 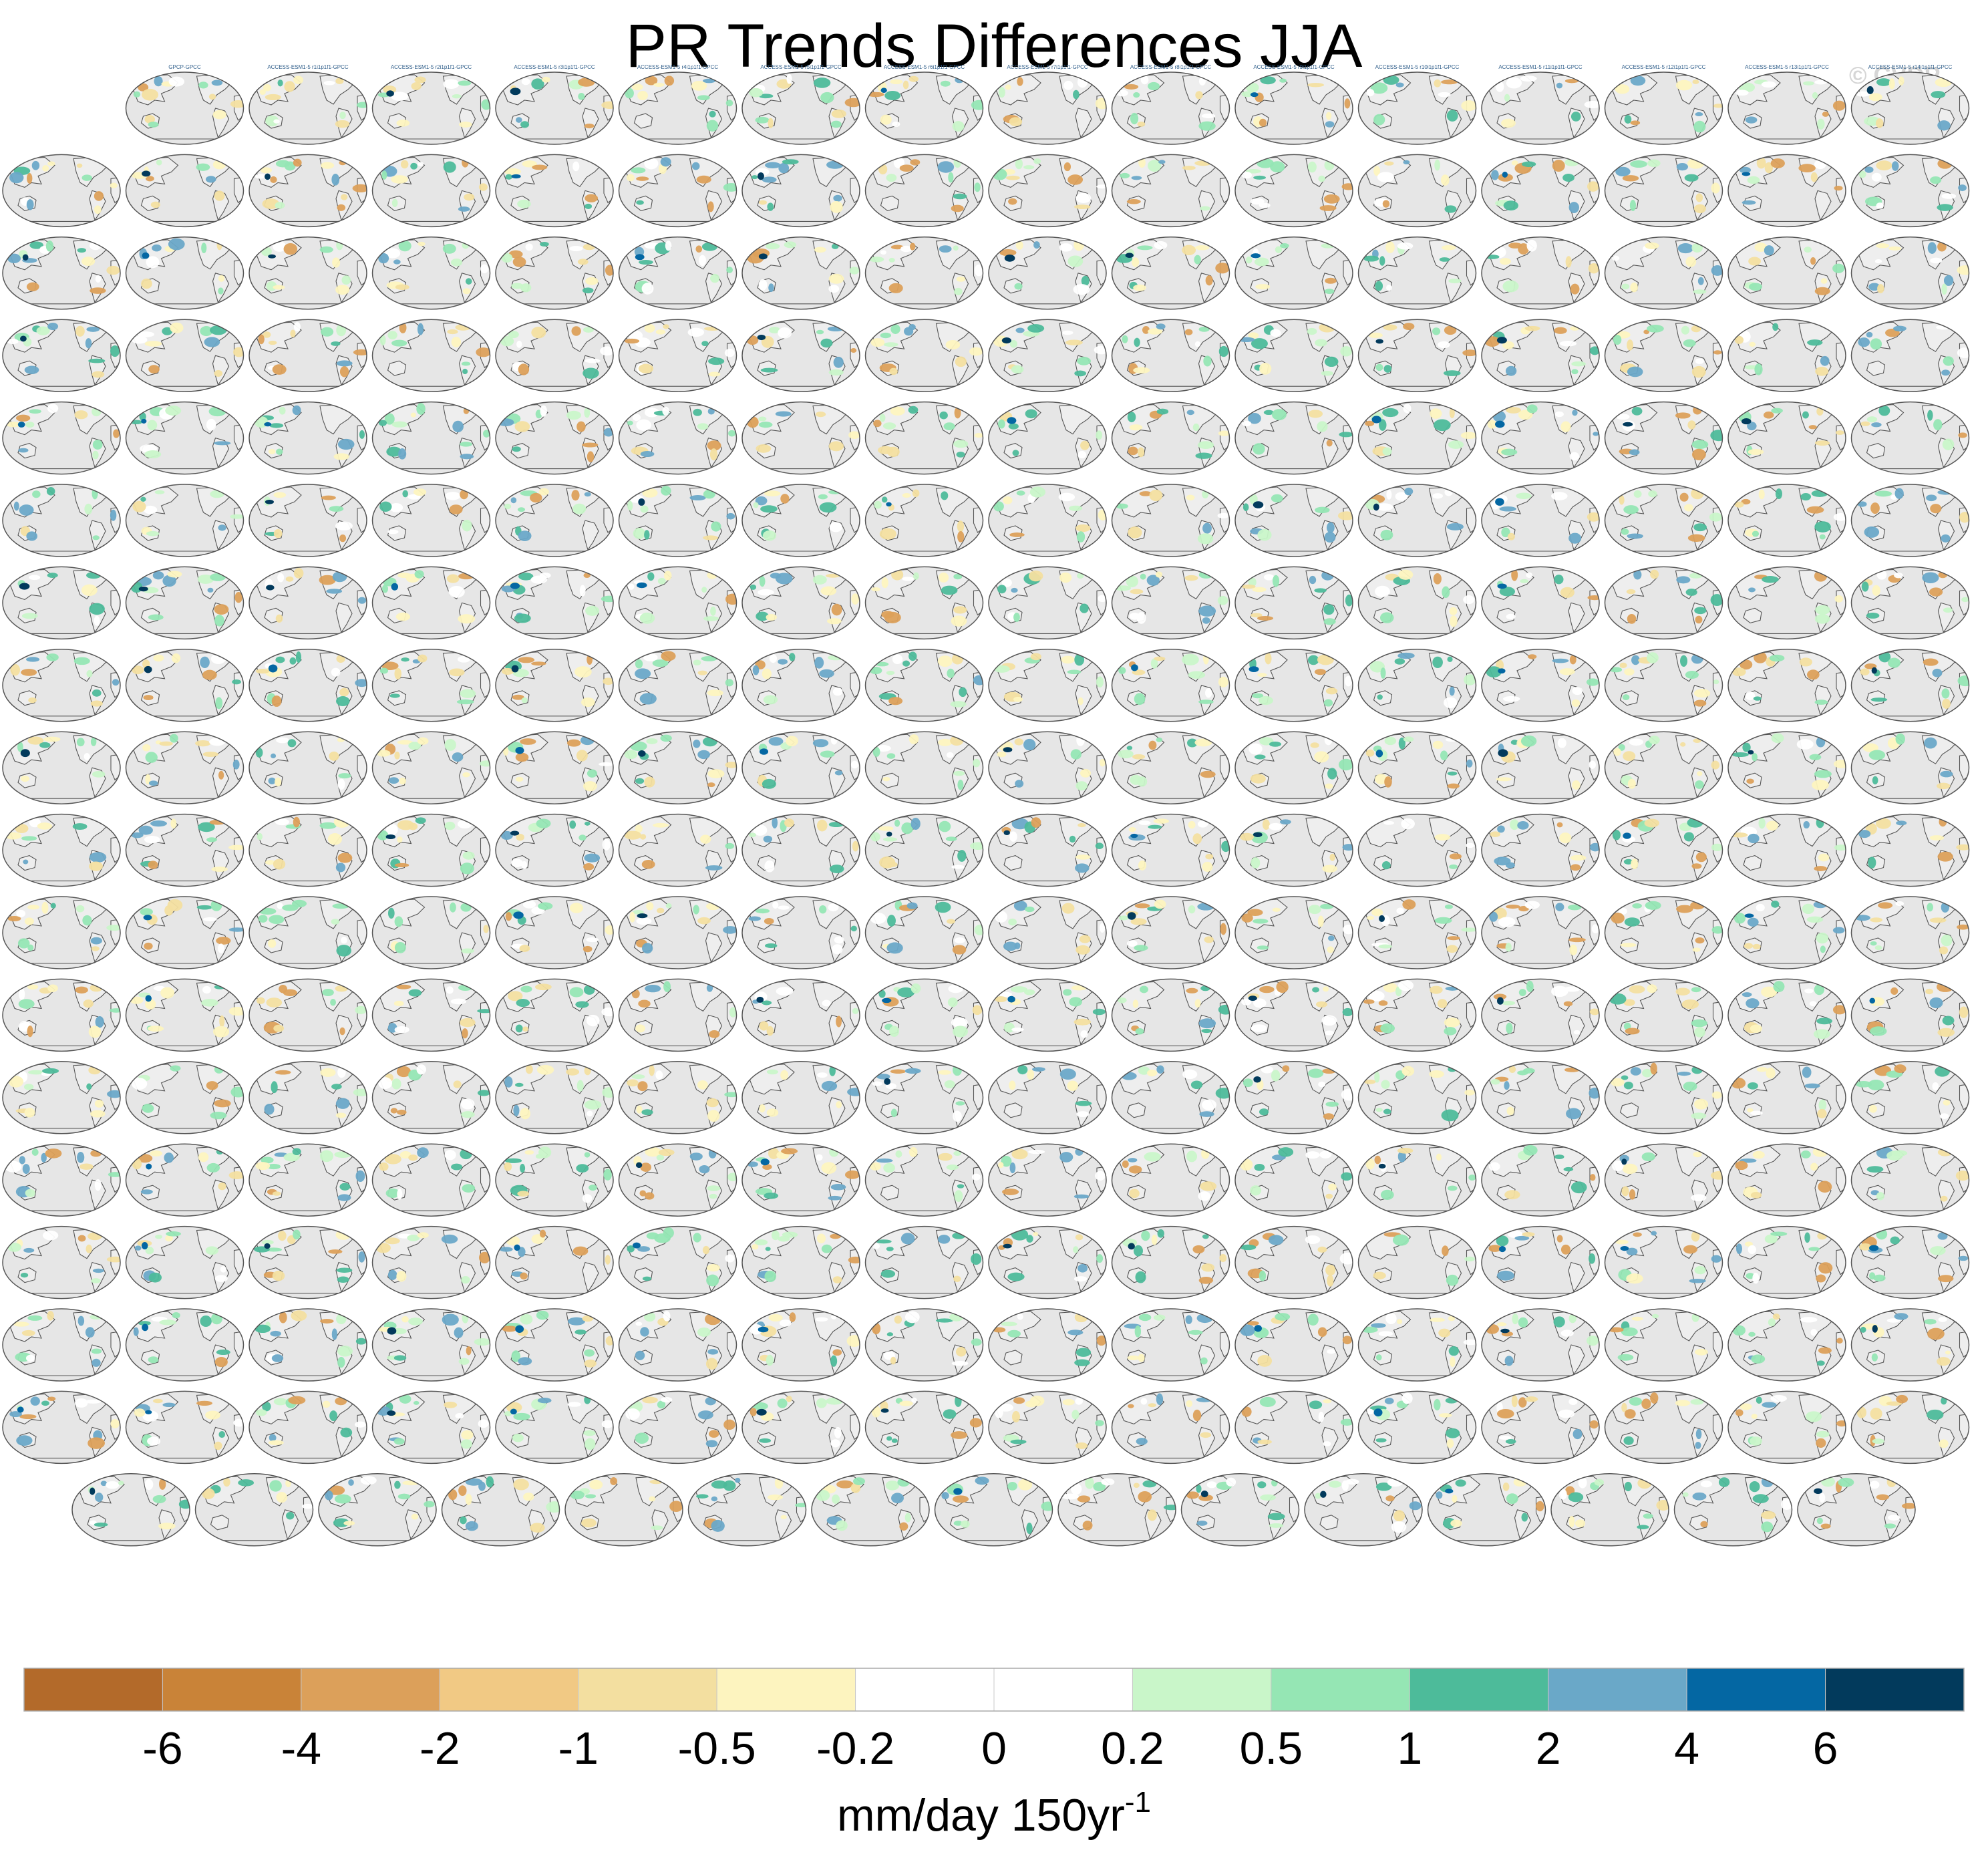 What do you see at coordinates (1417, 67) in the screenshot?
I see `panel-title: ACCESS-ESM1-5 r10i1p1f1-GPCC` at bounding box center [1417, 67].